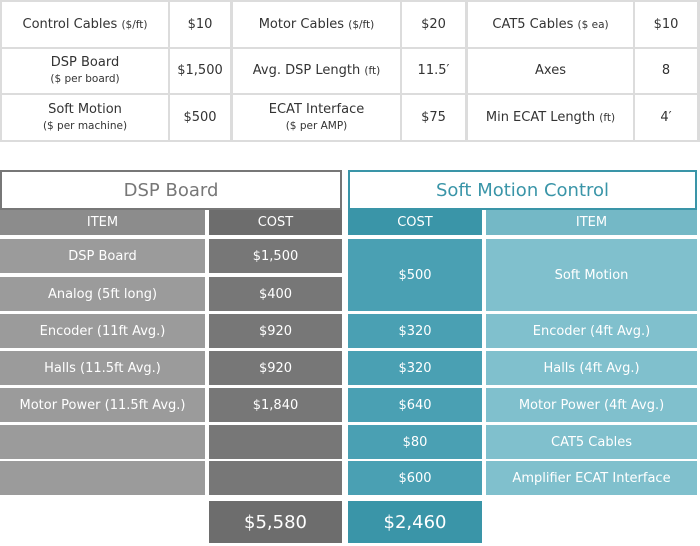 This screenshot has width=700, height=546. I want to click on param-label: CAT5 Cables ($ ea), so click(550, 24).